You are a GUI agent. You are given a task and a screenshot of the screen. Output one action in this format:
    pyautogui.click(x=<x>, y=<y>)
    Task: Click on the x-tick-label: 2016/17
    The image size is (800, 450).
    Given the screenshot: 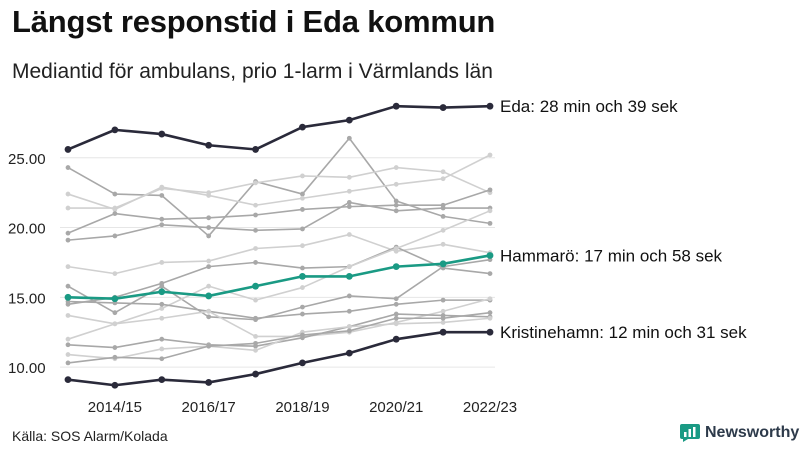 What is the action you would take?
    pyautogui.click(x=209, y=407)
    